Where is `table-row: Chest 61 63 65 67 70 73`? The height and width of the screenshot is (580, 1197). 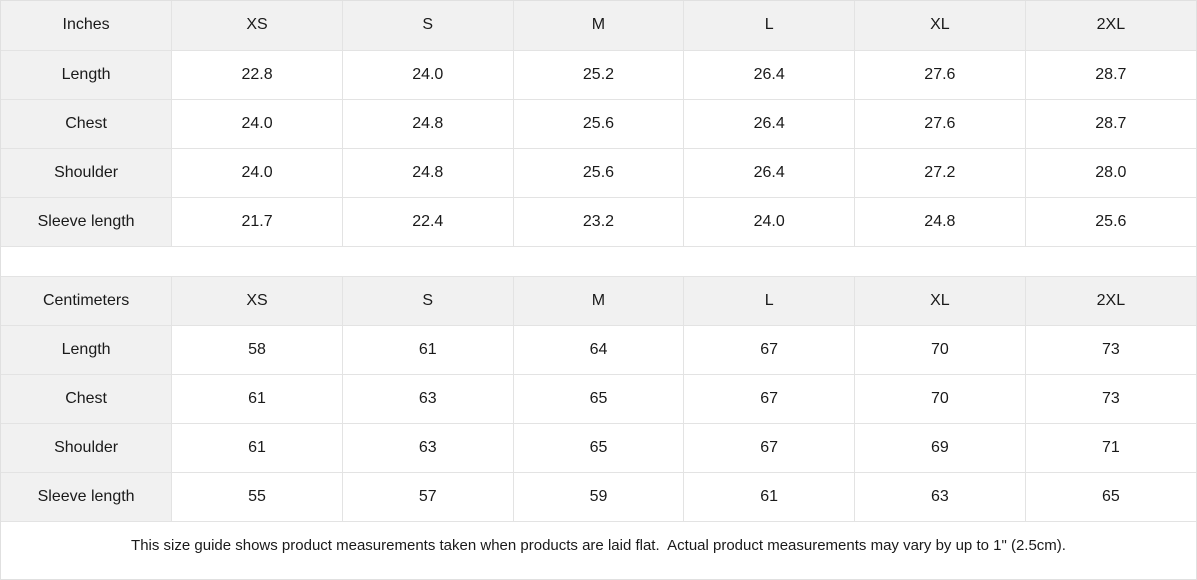
table-row: Chest 61 63 65 67 70 73 is located at coordinates (598, 399).